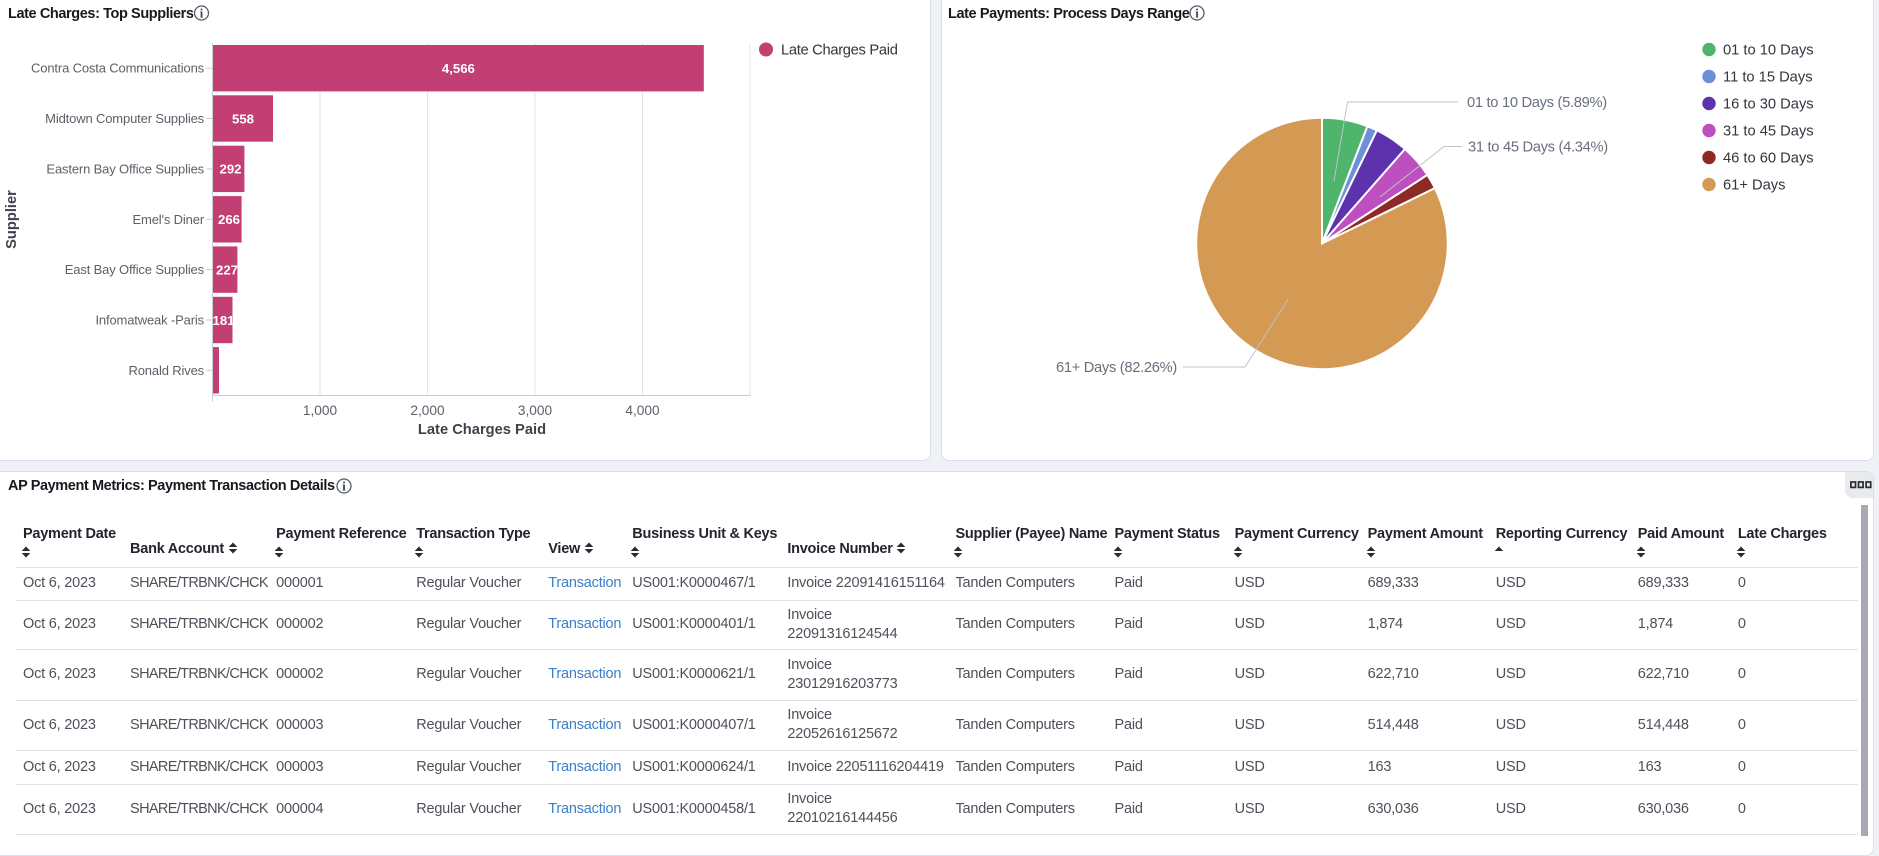 The height and width of the screenshot is (856, 1879). I want to click on svg-text: 3,000, so click(535, 410).